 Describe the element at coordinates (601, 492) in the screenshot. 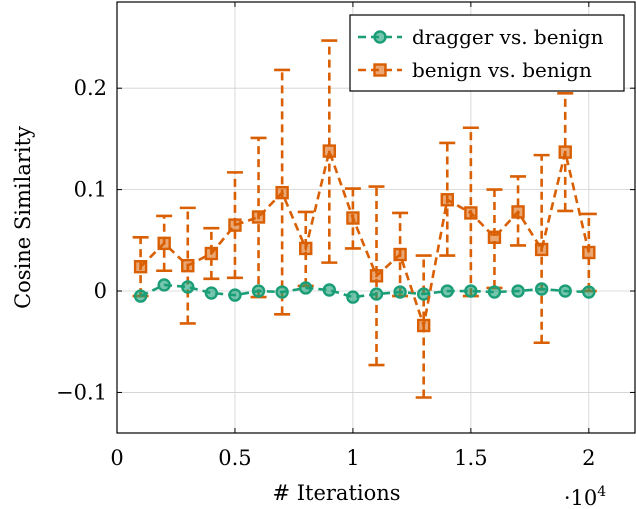

I see `x-axis-multiplier-exponent: 4` at that location.